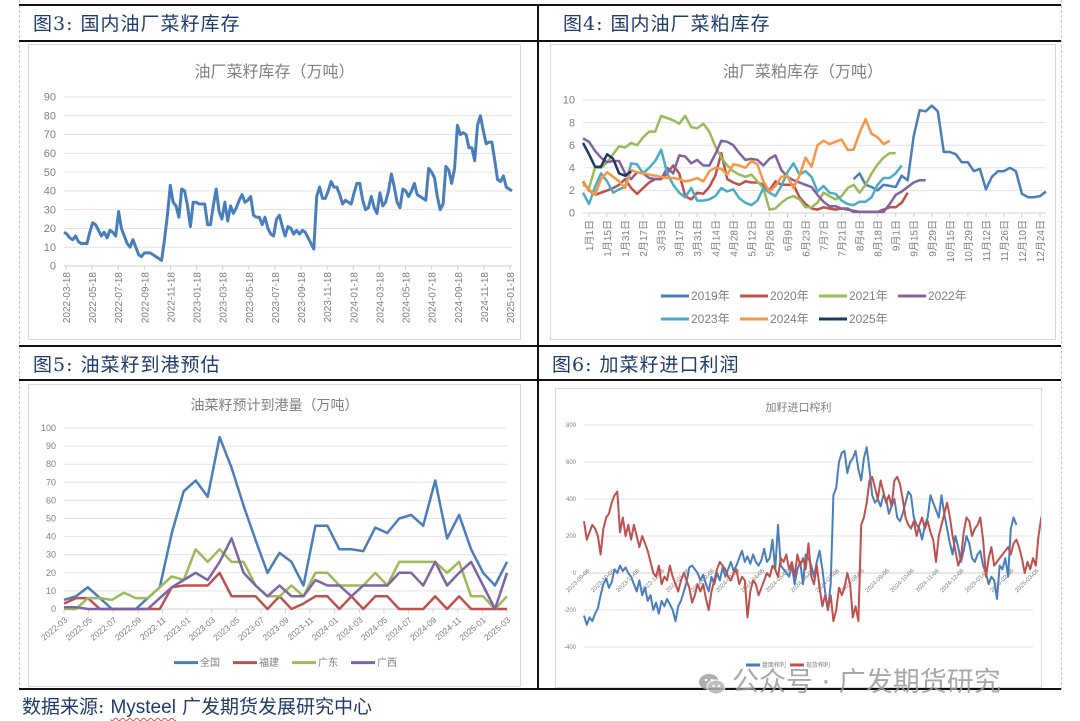 This screenshot has width=1080, height=721. Describe the element at coordinates (933, 238) in the screenshot. I see `x-tick-label: 9月29日` at that location.